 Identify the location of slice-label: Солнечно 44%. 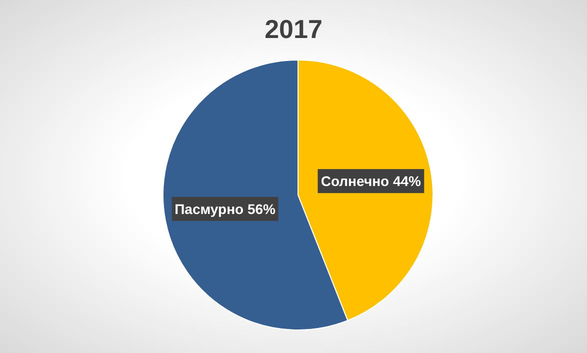
(371, 181).